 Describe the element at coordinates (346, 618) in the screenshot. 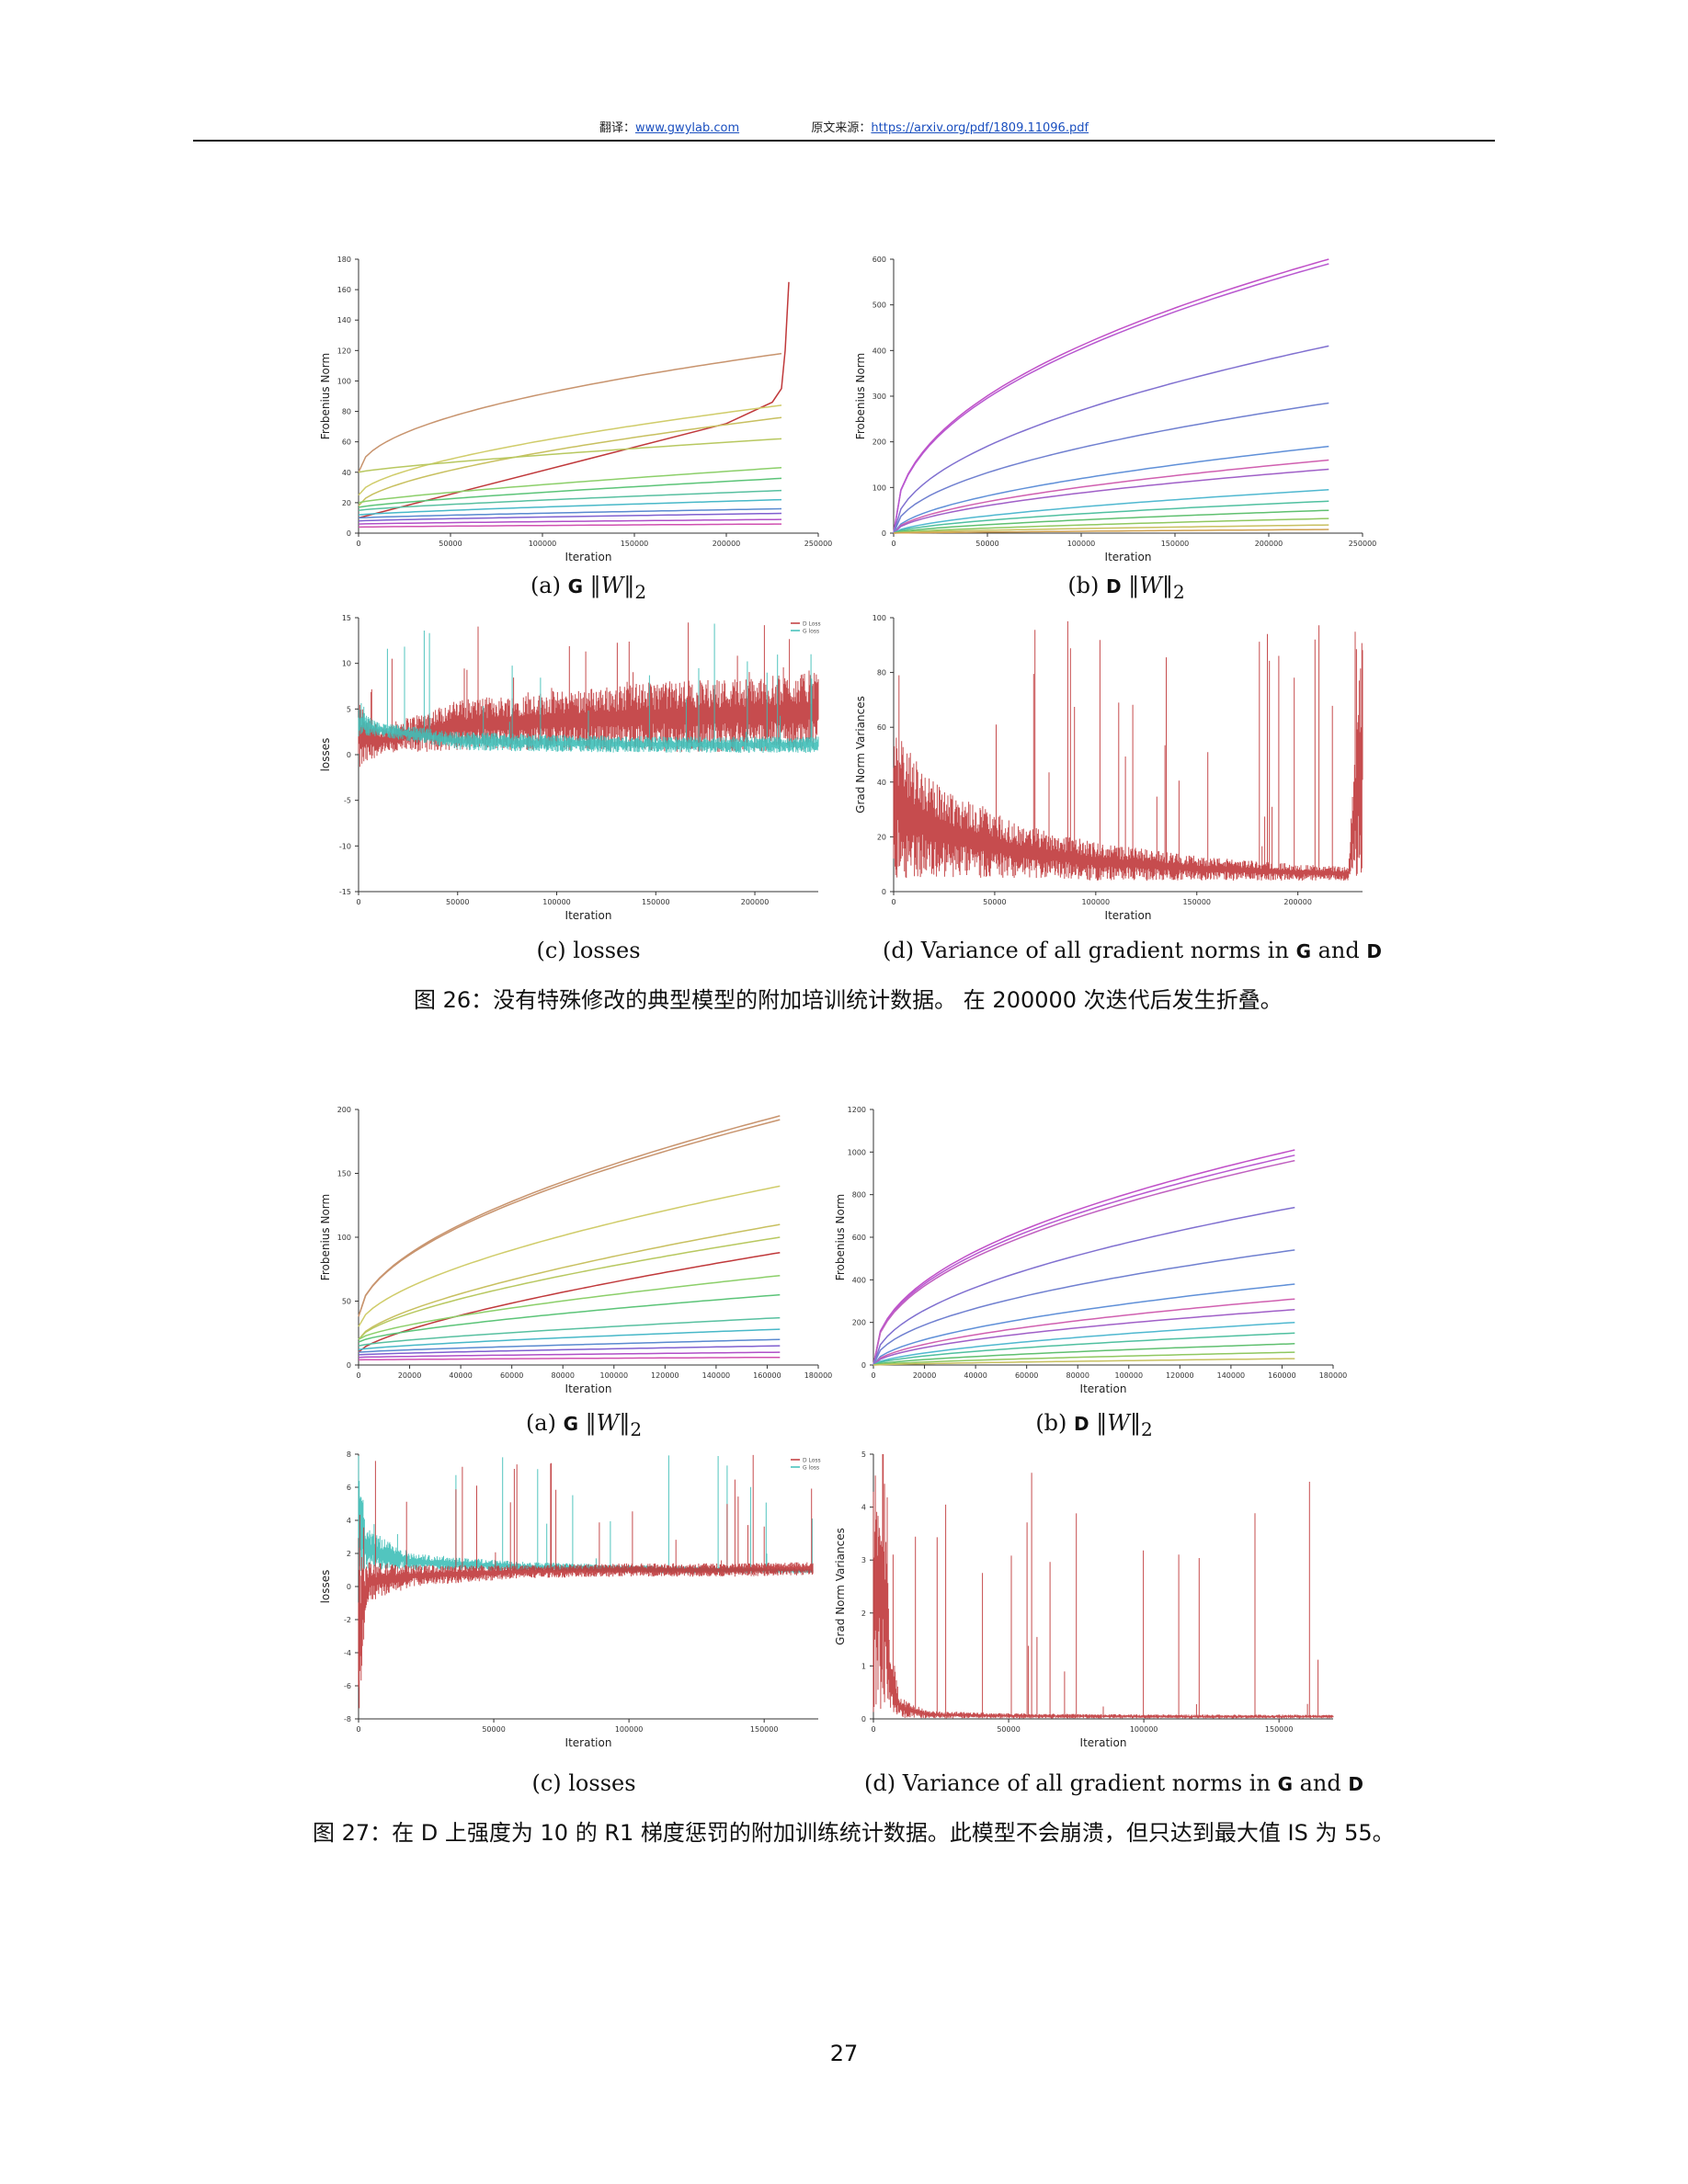

I see `y-tick-label: 15` at that location.